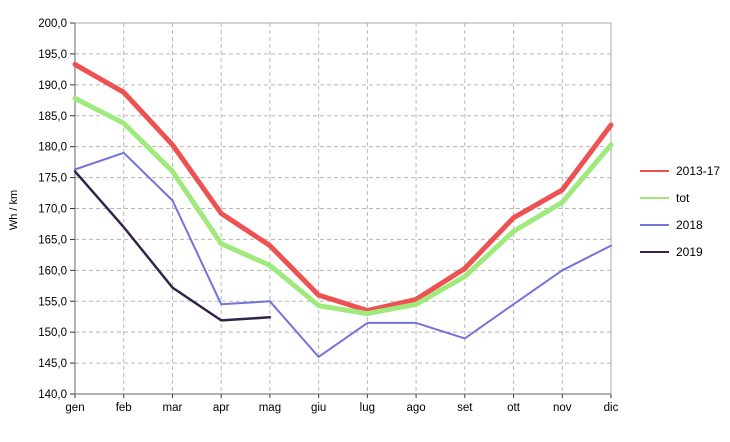 This screenshot has height=442, width=730. I want to click on legend-item-2018: 2018, so click(685, 224).